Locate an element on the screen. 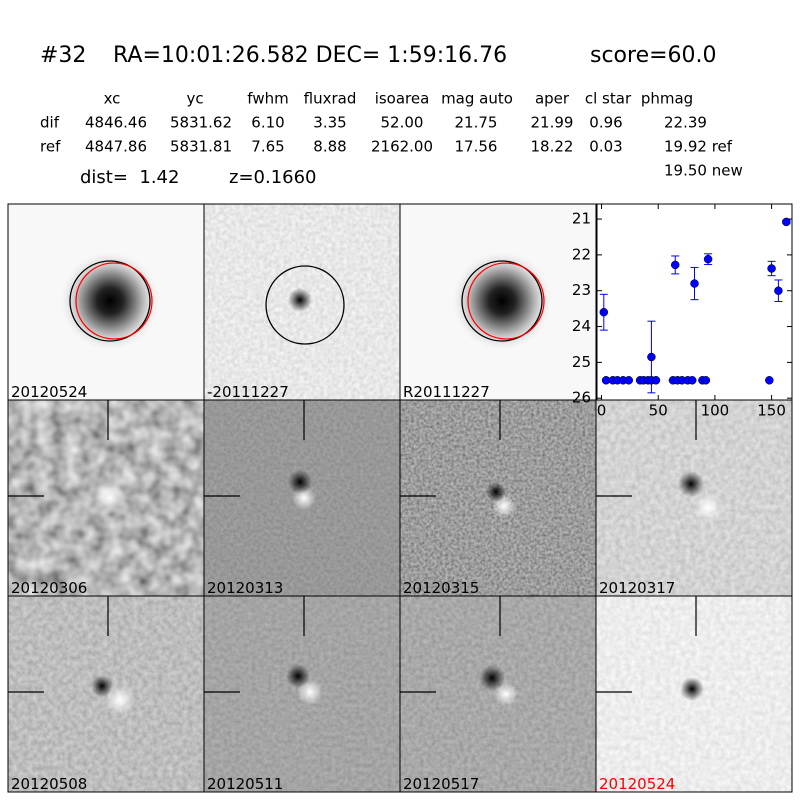 This screenshot has width=800, height=804. table-cell: 2162.00 is located at coordinates (402, 147).